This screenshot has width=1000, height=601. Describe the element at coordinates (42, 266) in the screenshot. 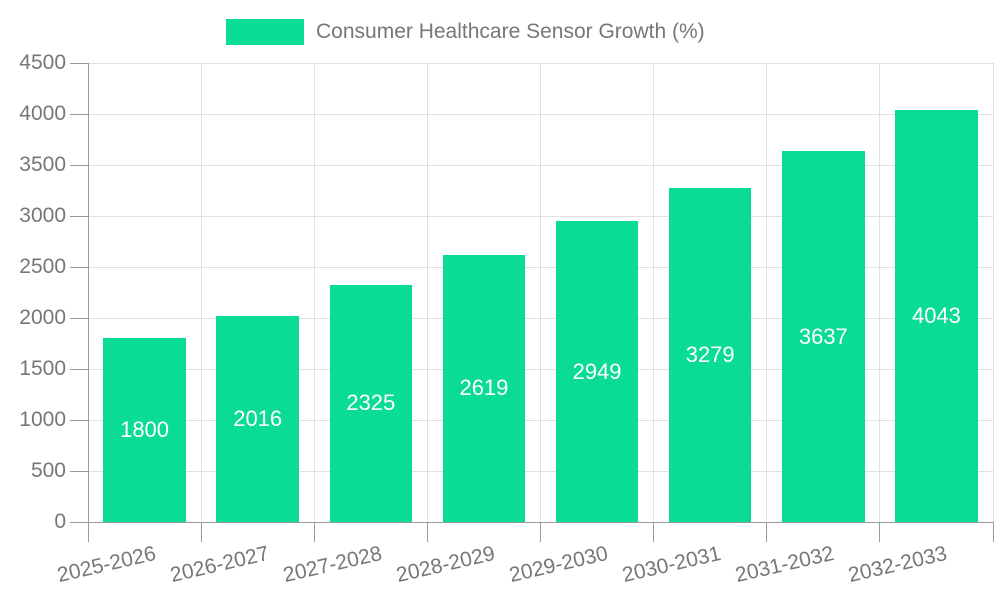

I see `y-tick-label: 2500` at that location.